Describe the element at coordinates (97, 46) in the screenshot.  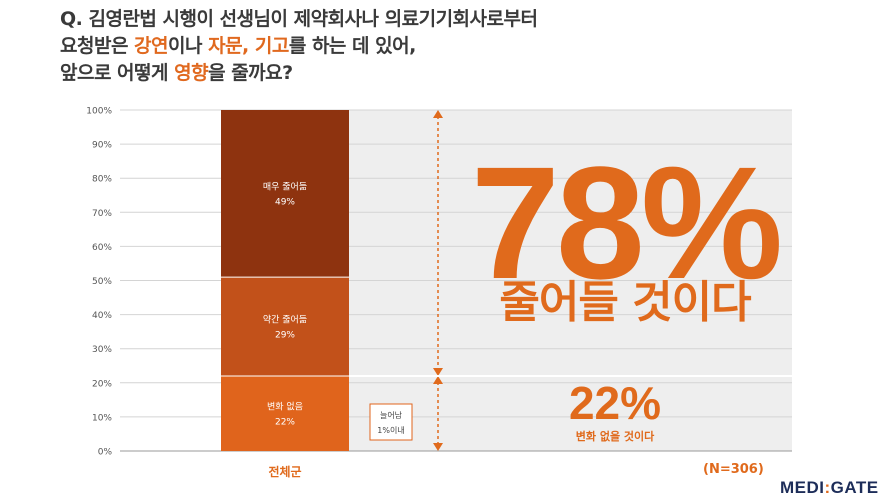
I see `title-text: 요청받은` at that location.